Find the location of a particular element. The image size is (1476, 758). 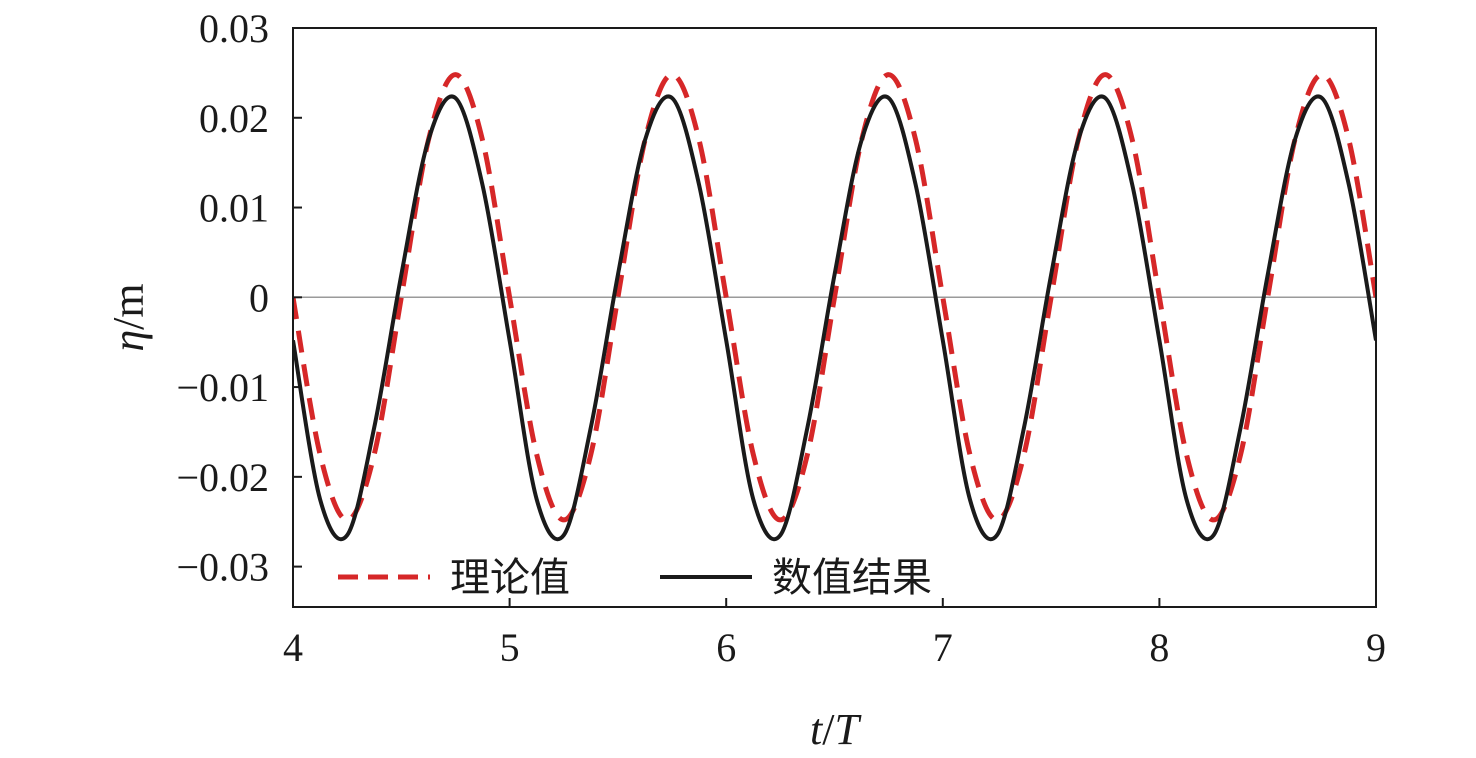

x-tick-label: 4 is located at coordinates (293, 647).